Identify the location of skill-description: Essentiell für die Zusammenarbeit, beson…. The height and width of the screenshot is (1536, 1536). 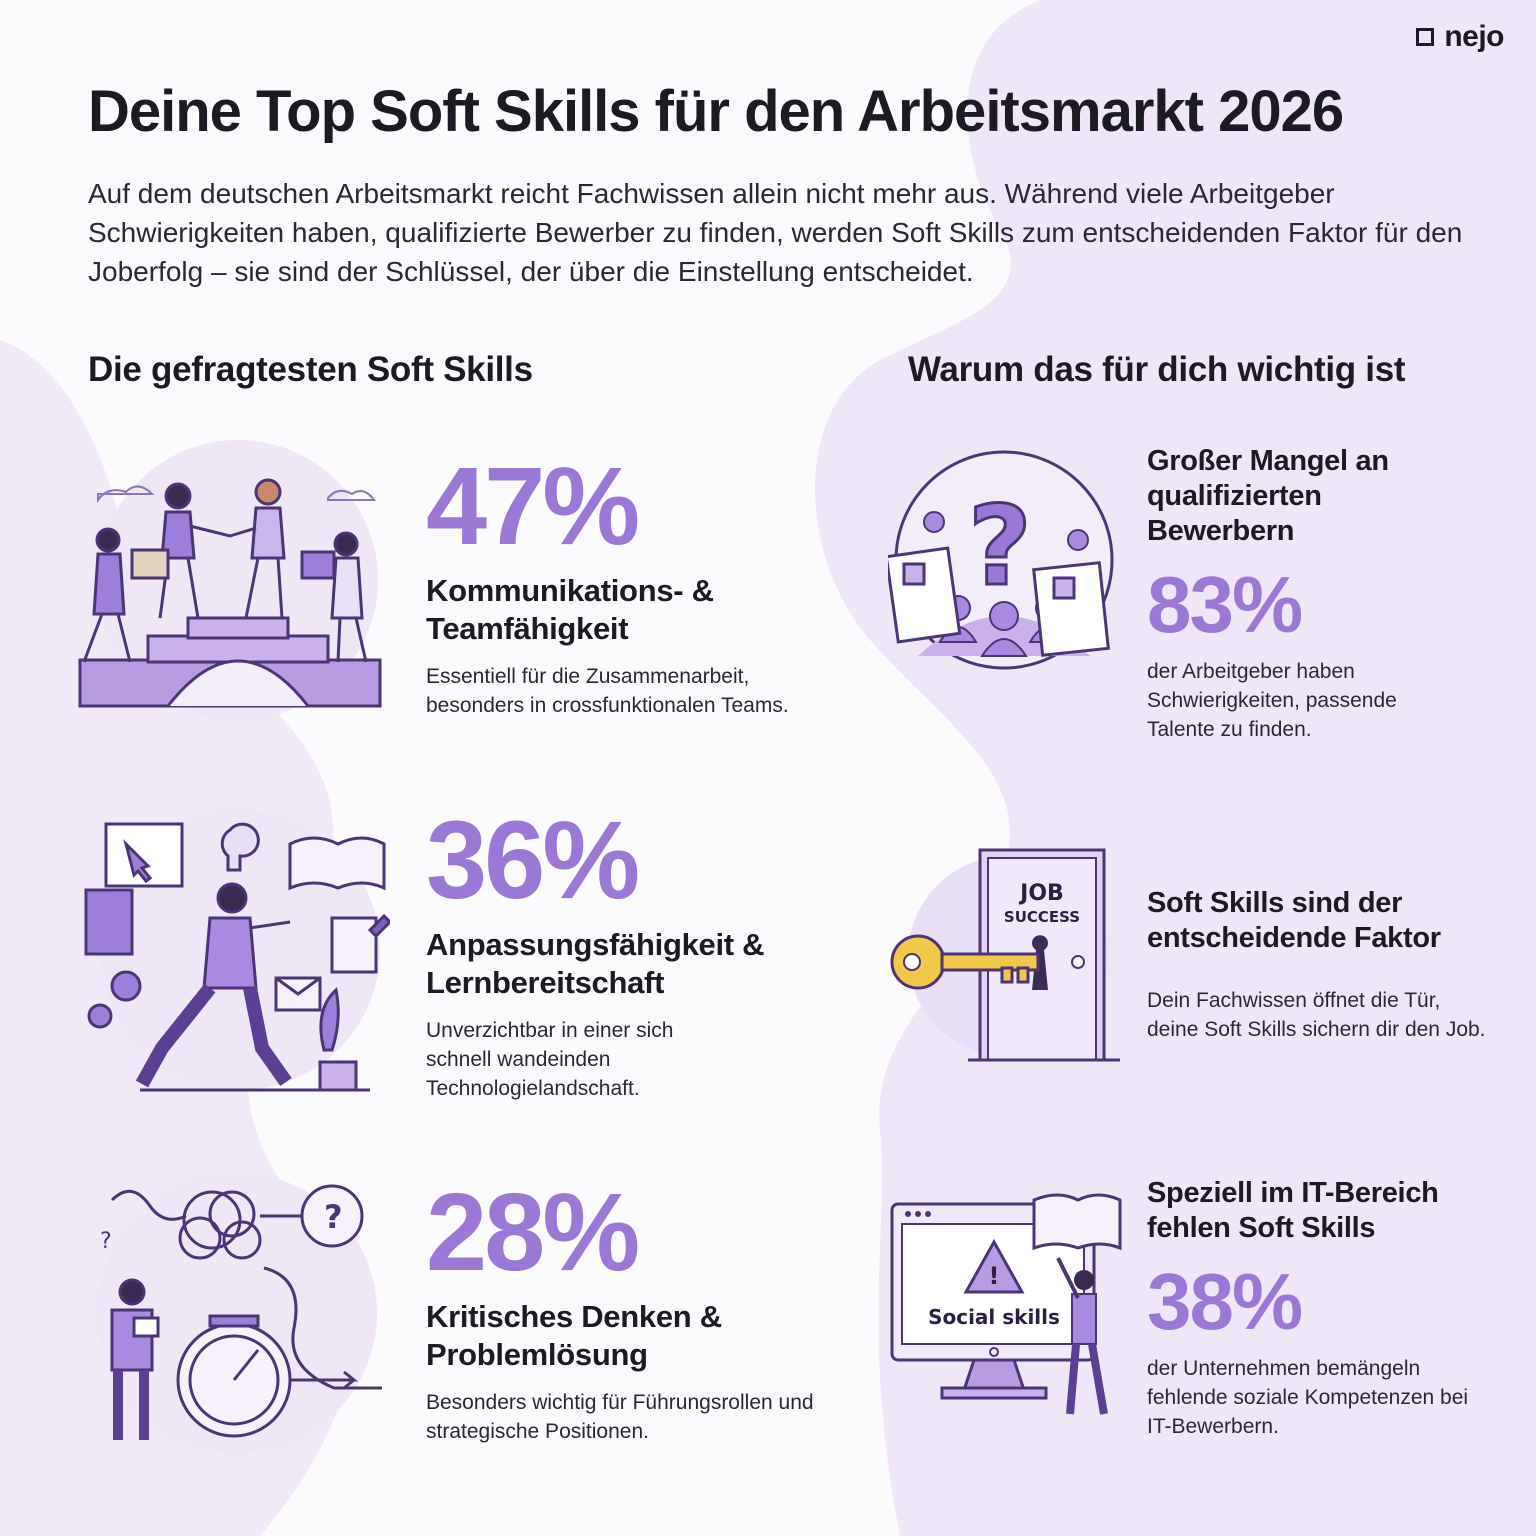
(607, 691).